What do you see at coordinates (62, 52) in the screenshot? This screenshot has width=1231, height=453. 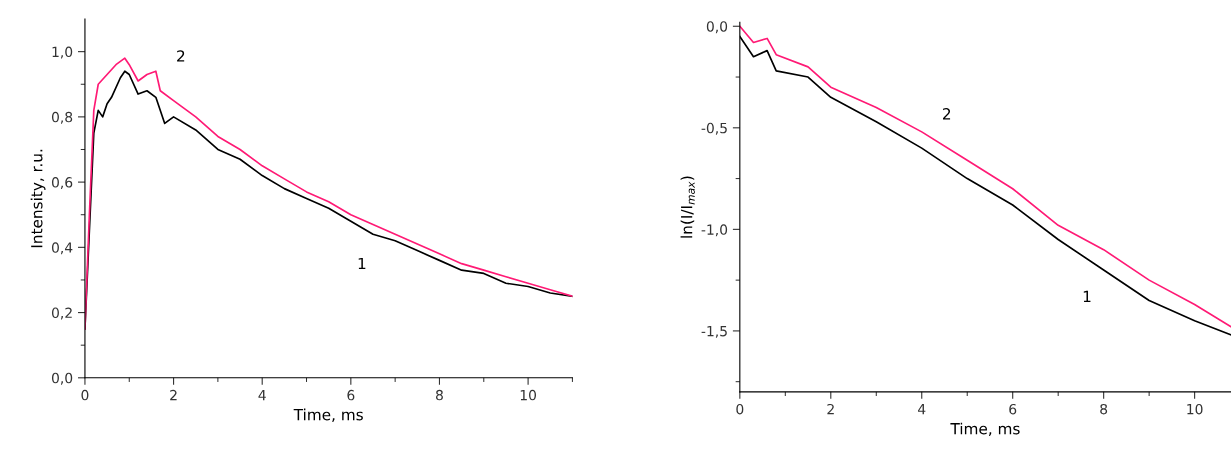 I see `y-tick-label: 1,0` at bounding box center [62, 52].